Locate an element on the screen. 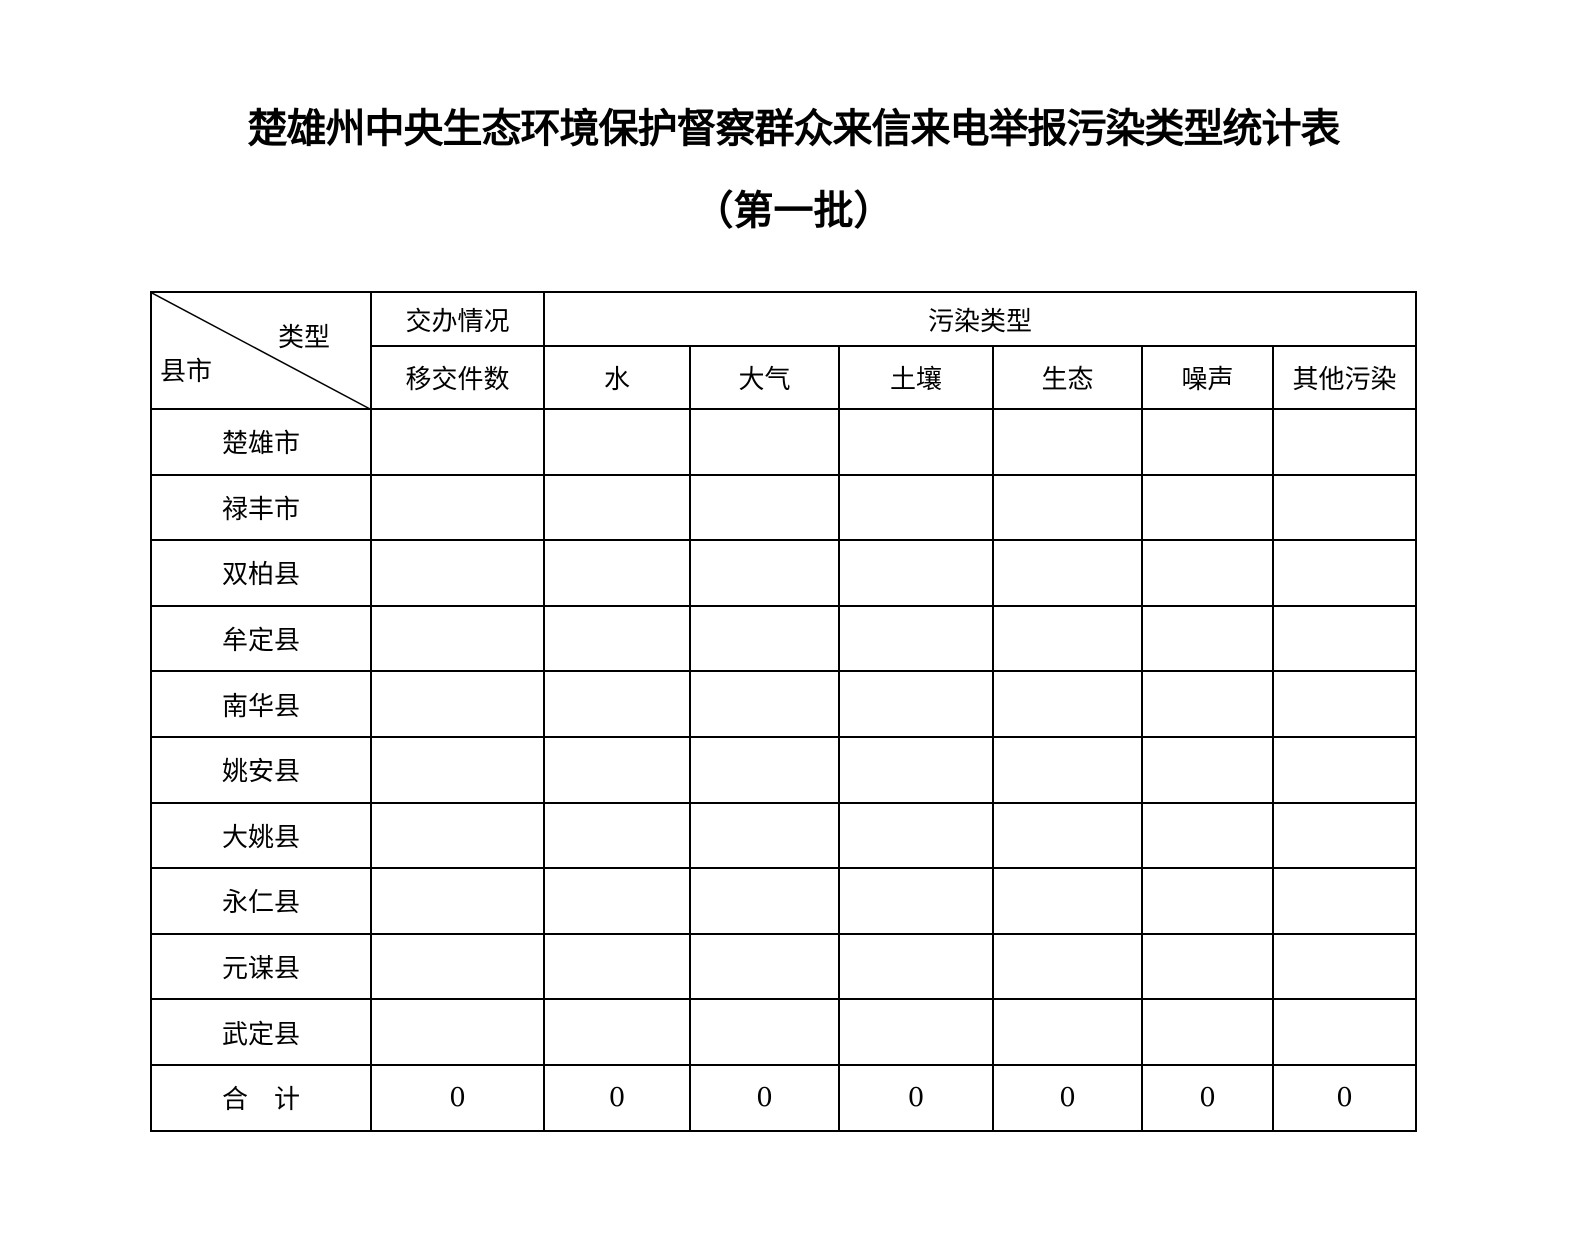 Image resolution: width=1587 pixels, height=1245 pixels. row-county-name: 禄丰市 is located at coordinates (261, 507).